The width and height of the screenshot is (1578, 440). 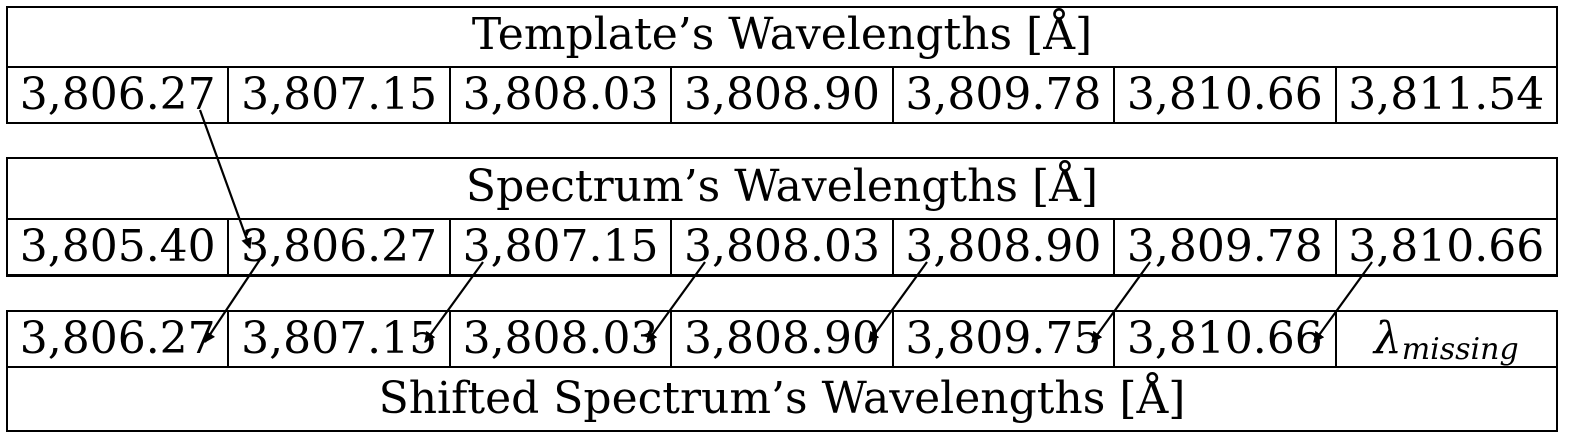 What do you see at coordinates (225, 179) in the screenshot?
I see `arrow-template-to-spectrum` at bounding box center [225, 179].